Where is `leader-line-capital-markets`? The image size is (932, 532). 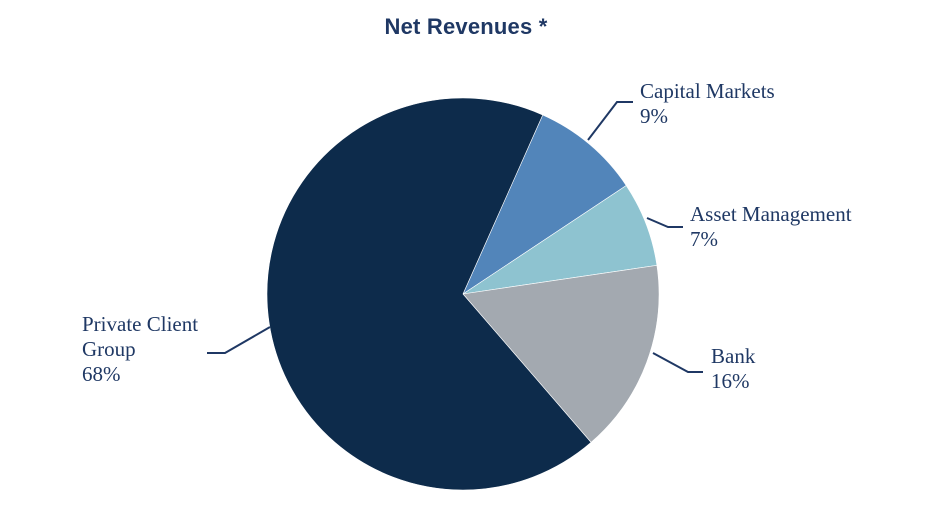
leader-line-capital-markets is located at coordinates (610, 121).